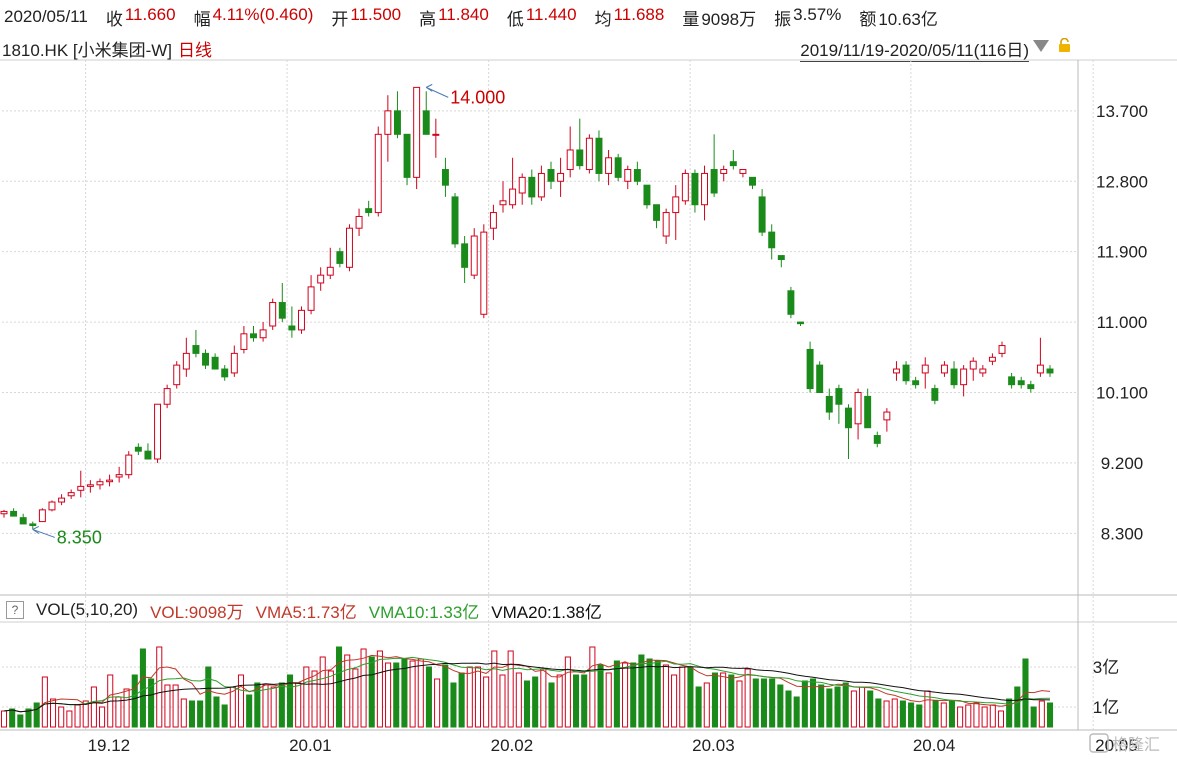  I want to click on help-icon: ?, so click(15, 610).